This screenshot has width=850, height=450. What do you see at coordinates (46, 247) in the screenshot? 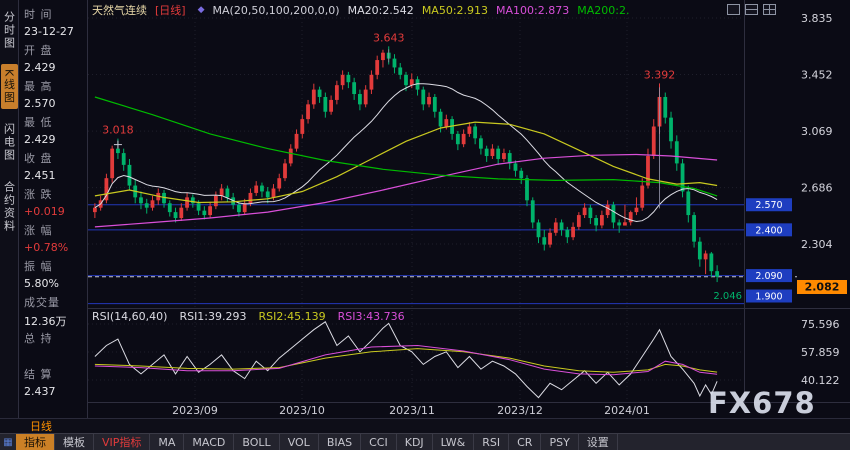
I see `field-value: +0.78%` at bounding box center [46, 247].